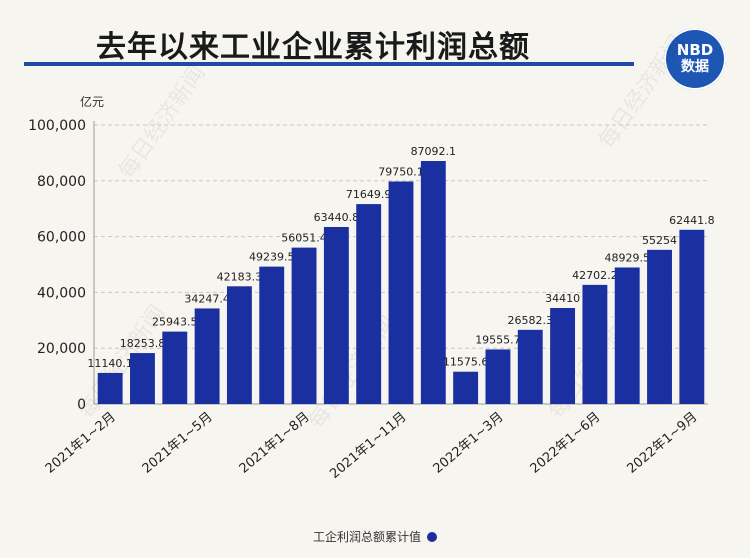 The image size is (750, 558). Describe the element at coordinates (272, 257) in the screenshot. I see `data-label: 49239.5` at that location.